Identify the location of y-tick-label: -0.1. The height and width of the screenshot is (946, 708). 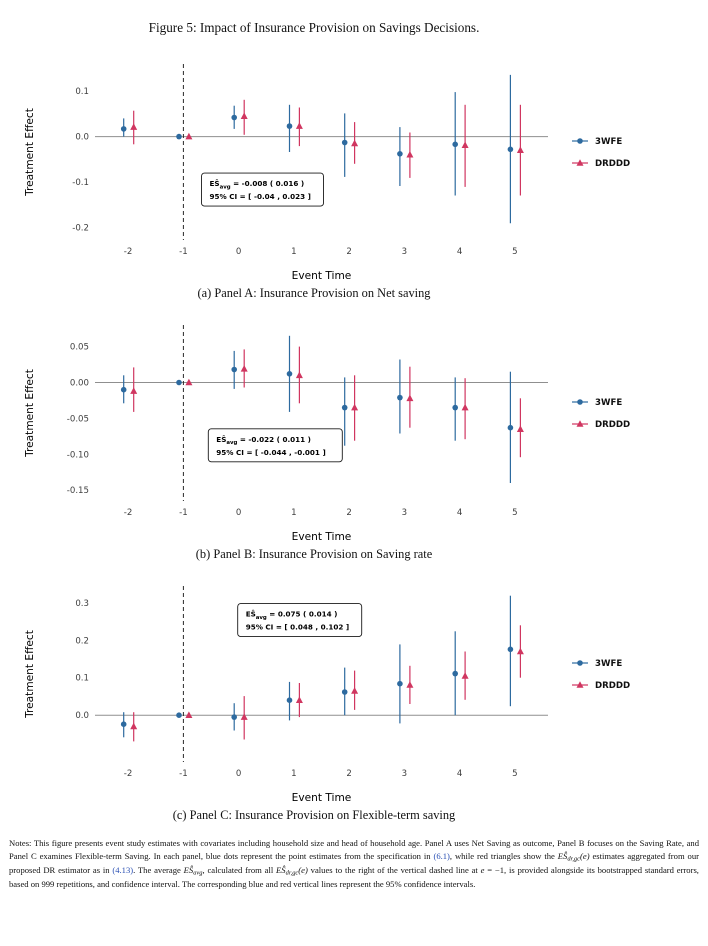
(80, 183).